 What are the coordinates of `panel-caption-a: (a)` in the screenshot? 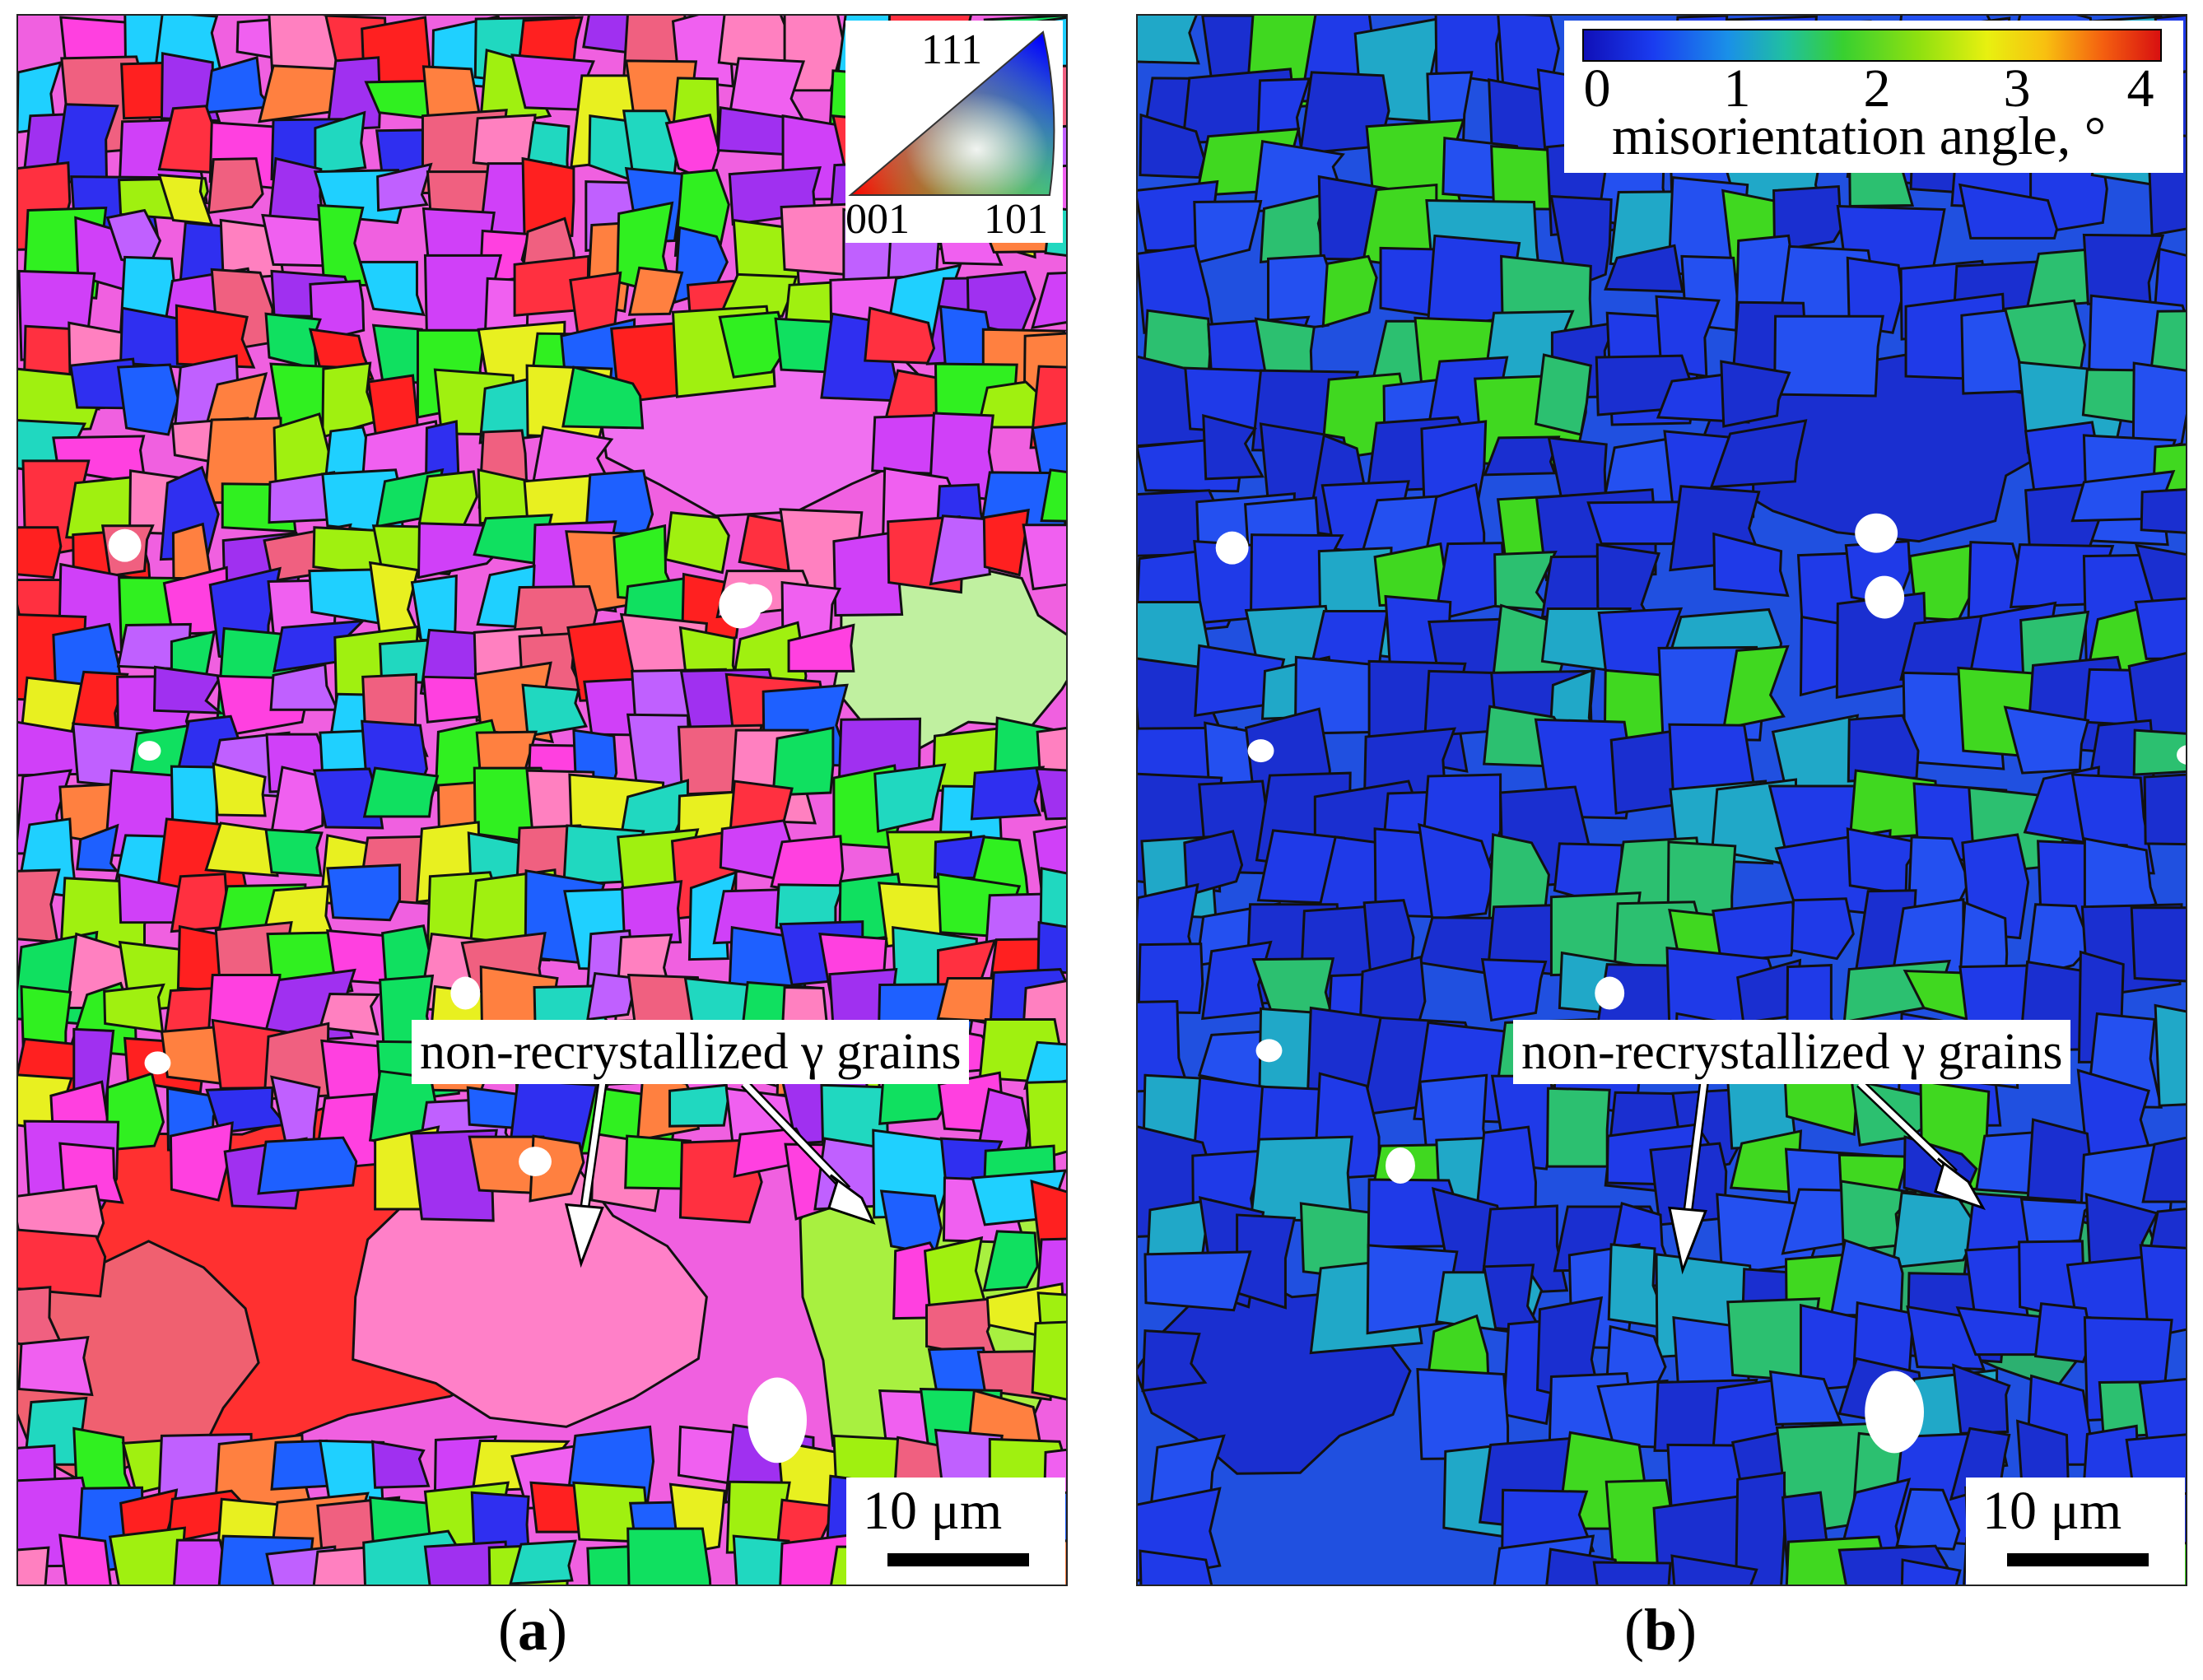 It's located at (532, 1630).